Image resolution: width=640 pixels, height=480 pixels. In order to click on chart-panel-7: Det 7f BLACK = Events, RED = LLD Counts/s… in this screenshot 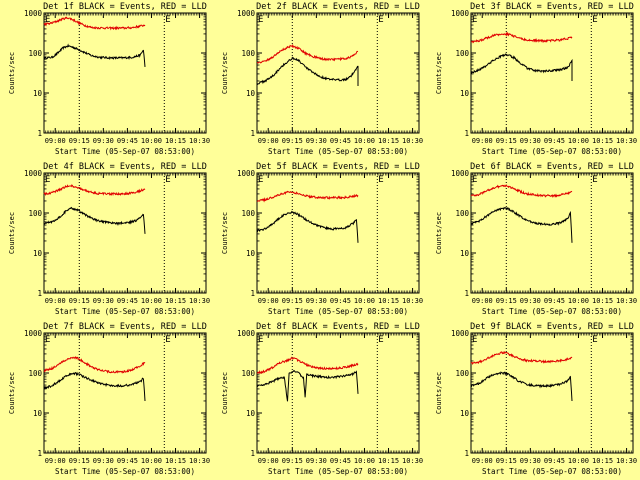, I will do `click(109, 399)`.